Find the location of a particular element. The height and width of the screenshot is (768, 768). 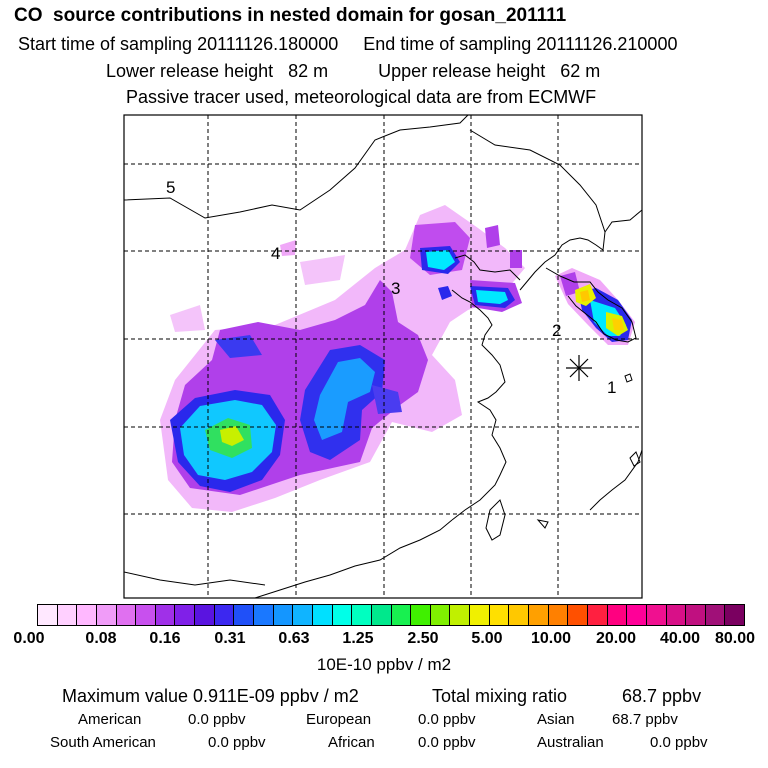

max-value: Maximum value 0.911E-09 ppbv / m2 is located at coordinates (210, 696).